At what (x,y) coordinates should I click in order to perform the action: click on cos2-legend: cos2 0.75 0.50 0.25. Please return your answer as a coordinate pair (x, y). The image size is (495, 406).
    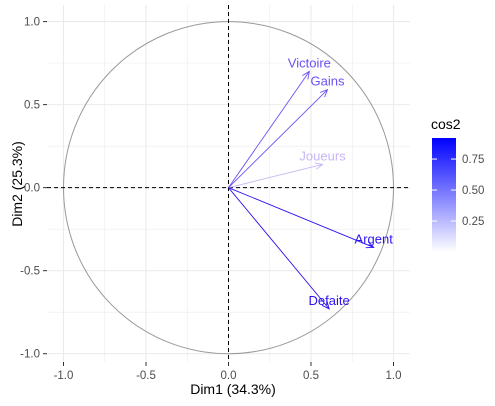
    Looking at the image, I should click on (457, 184).